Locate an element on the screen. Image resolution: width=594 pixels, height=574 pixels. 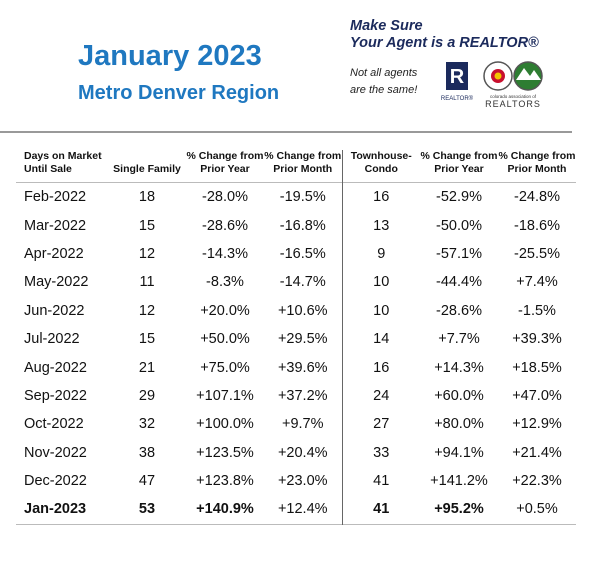
cell: 33 is located at coordinates (380, 452).